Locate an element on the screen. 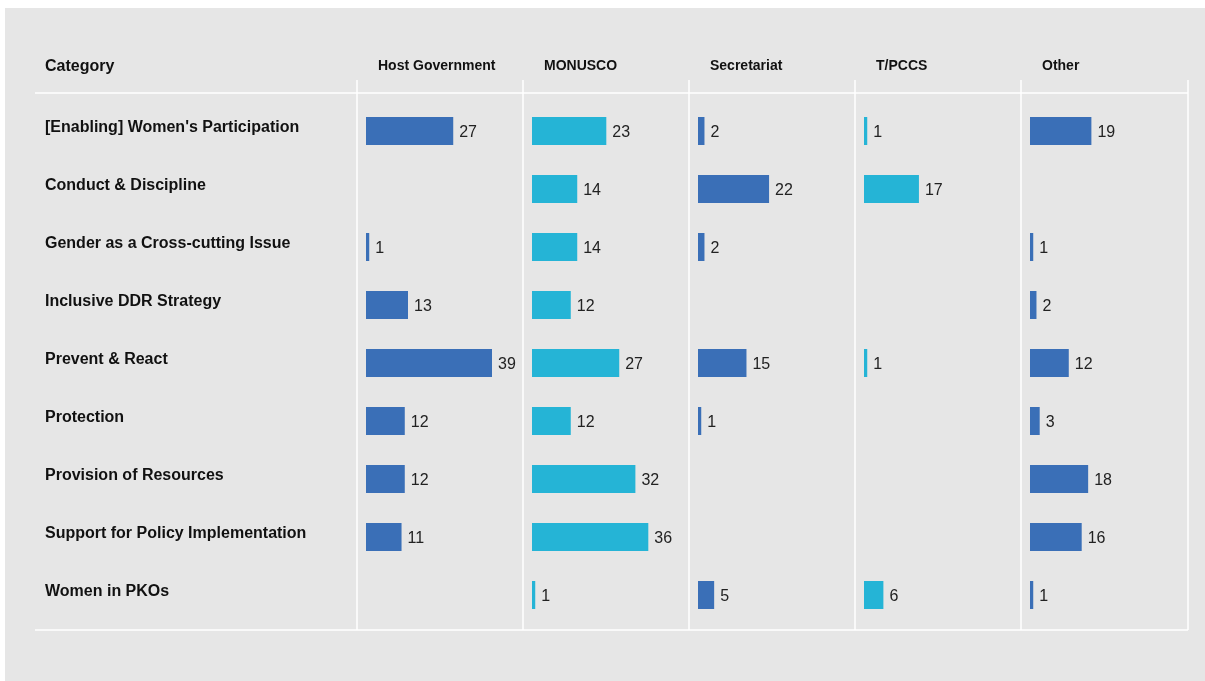 This screenshot has height=681, width=1205. y-tick-label: Gender as a Cross-cutting Issue is located at coordinates (168, 242).